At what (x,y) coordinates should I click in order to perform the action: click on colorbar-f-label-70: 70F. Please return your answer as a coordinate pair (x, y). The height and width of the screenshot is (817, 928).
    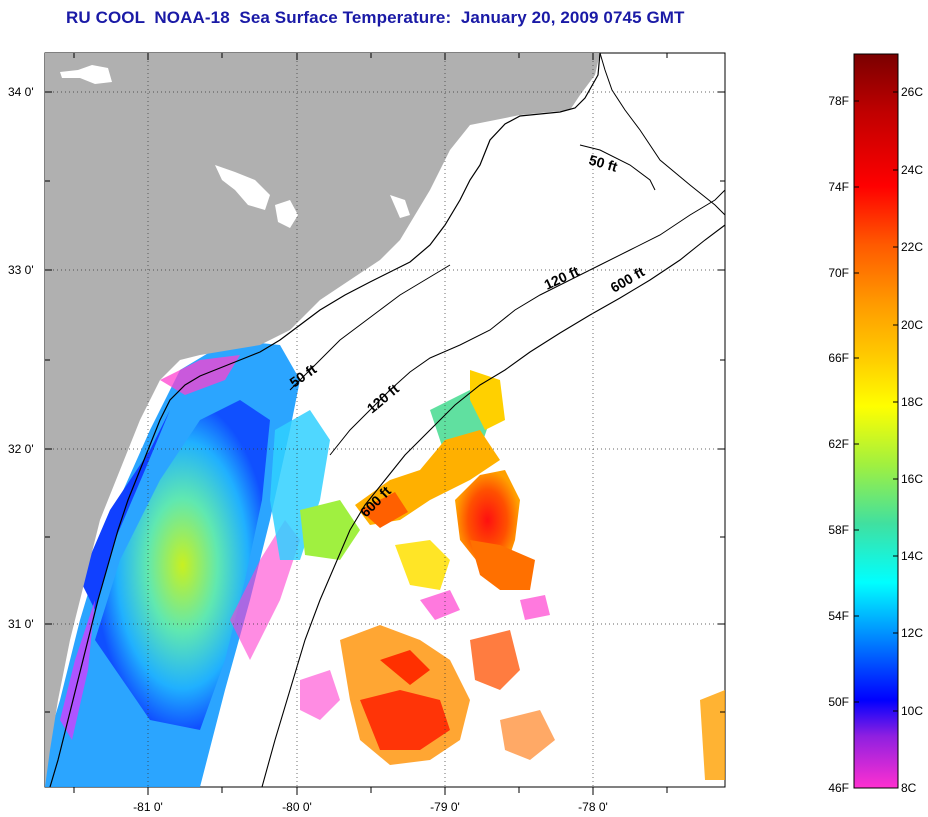
    Looking at the image, I should click on (838, 273).